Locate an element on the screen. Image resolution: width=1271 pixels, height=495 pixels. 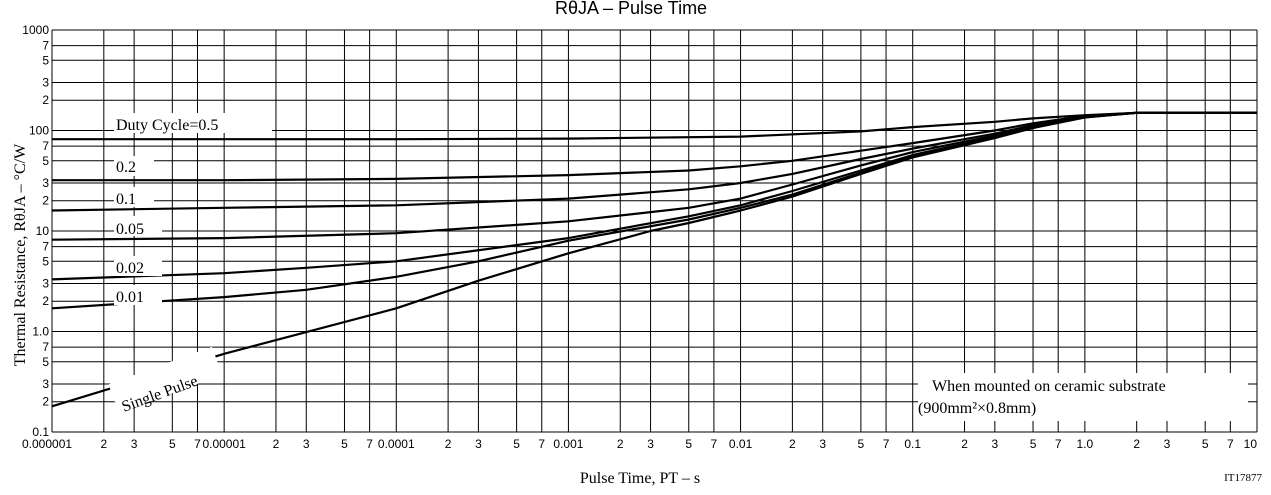
series-label-0-2: 0.2 is located at coordinates (126, 167).